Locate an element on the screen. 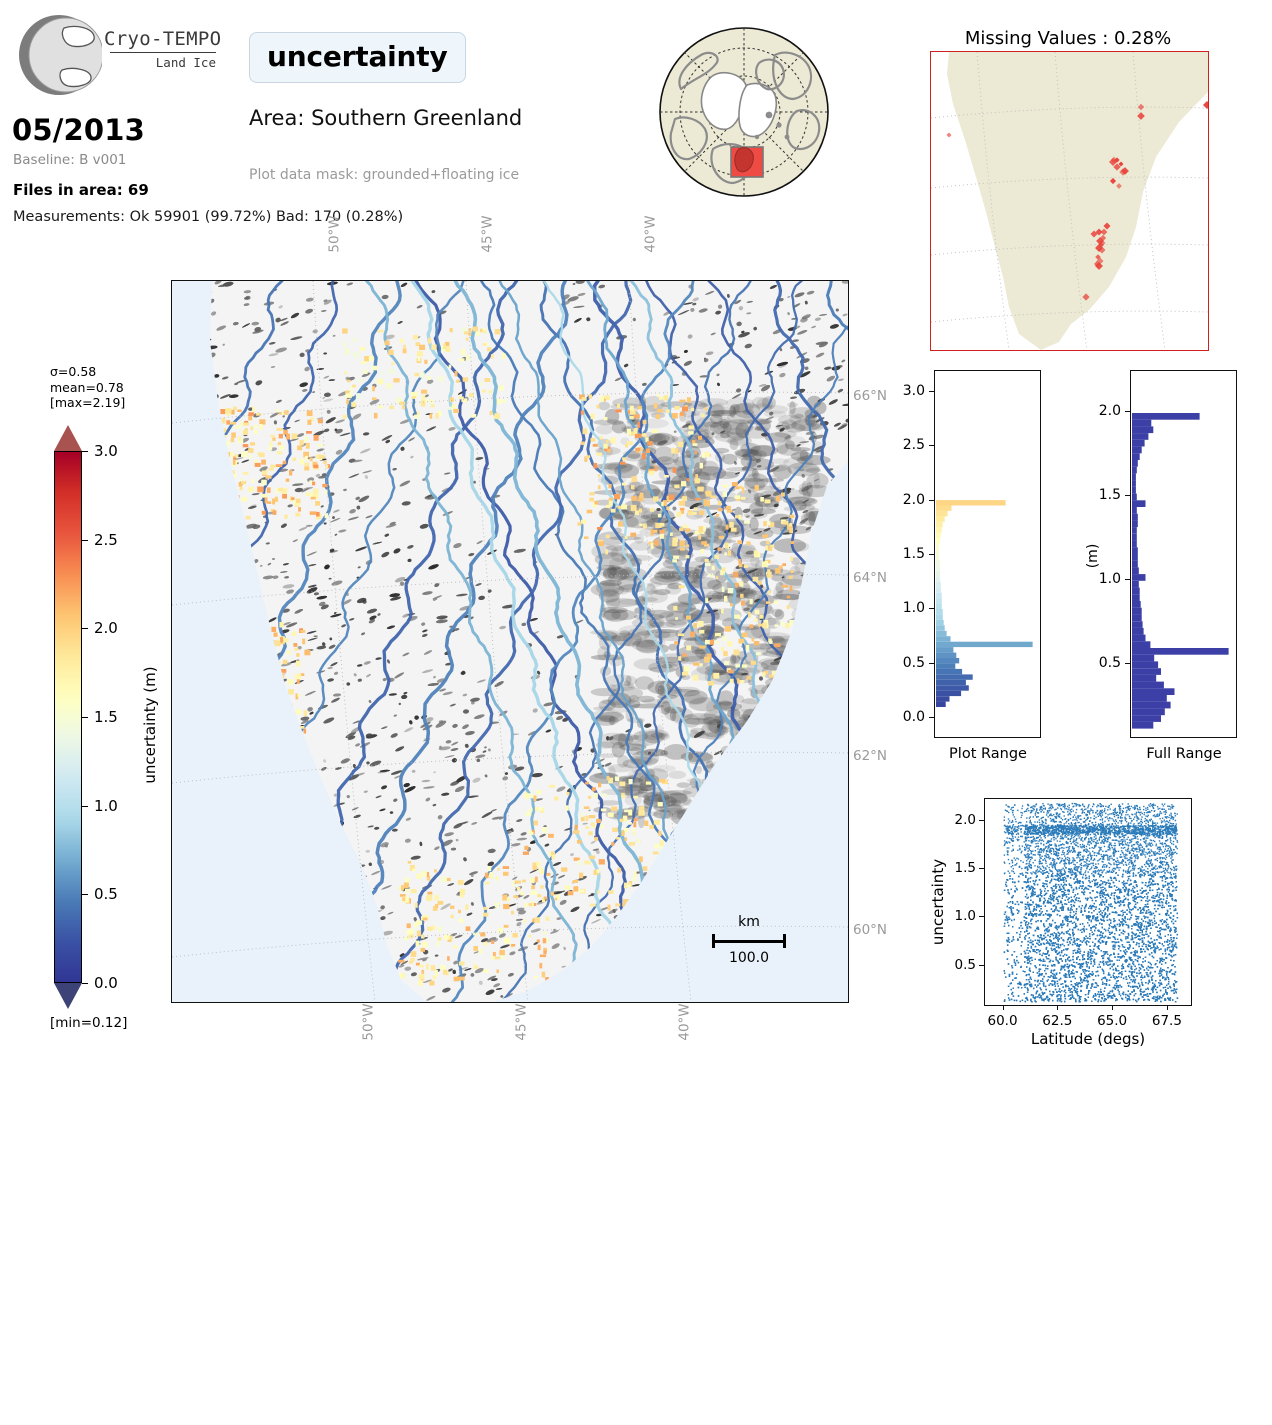  scalebar-value: 100.0 is located at coordinates (749, 958).